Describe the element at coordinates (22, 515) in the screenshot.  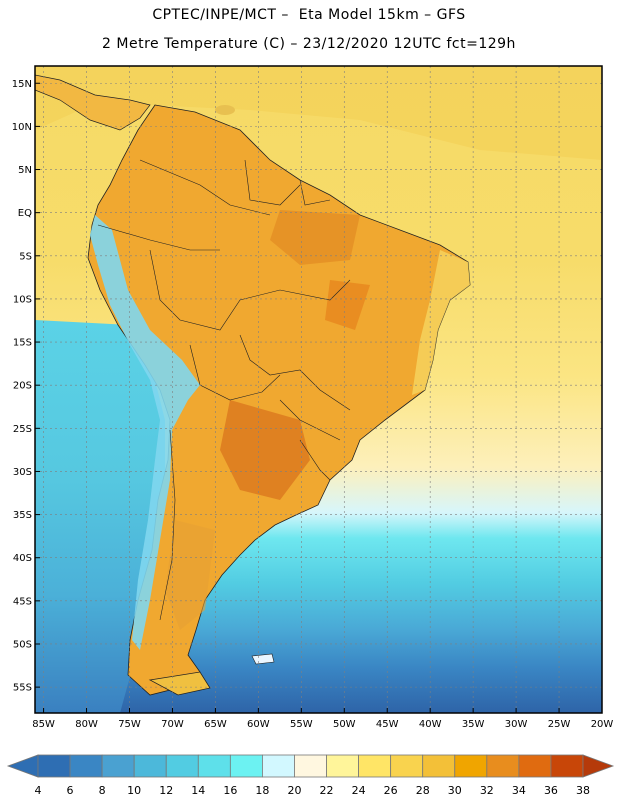
I see `lat-tick-label: 35S` at that location.